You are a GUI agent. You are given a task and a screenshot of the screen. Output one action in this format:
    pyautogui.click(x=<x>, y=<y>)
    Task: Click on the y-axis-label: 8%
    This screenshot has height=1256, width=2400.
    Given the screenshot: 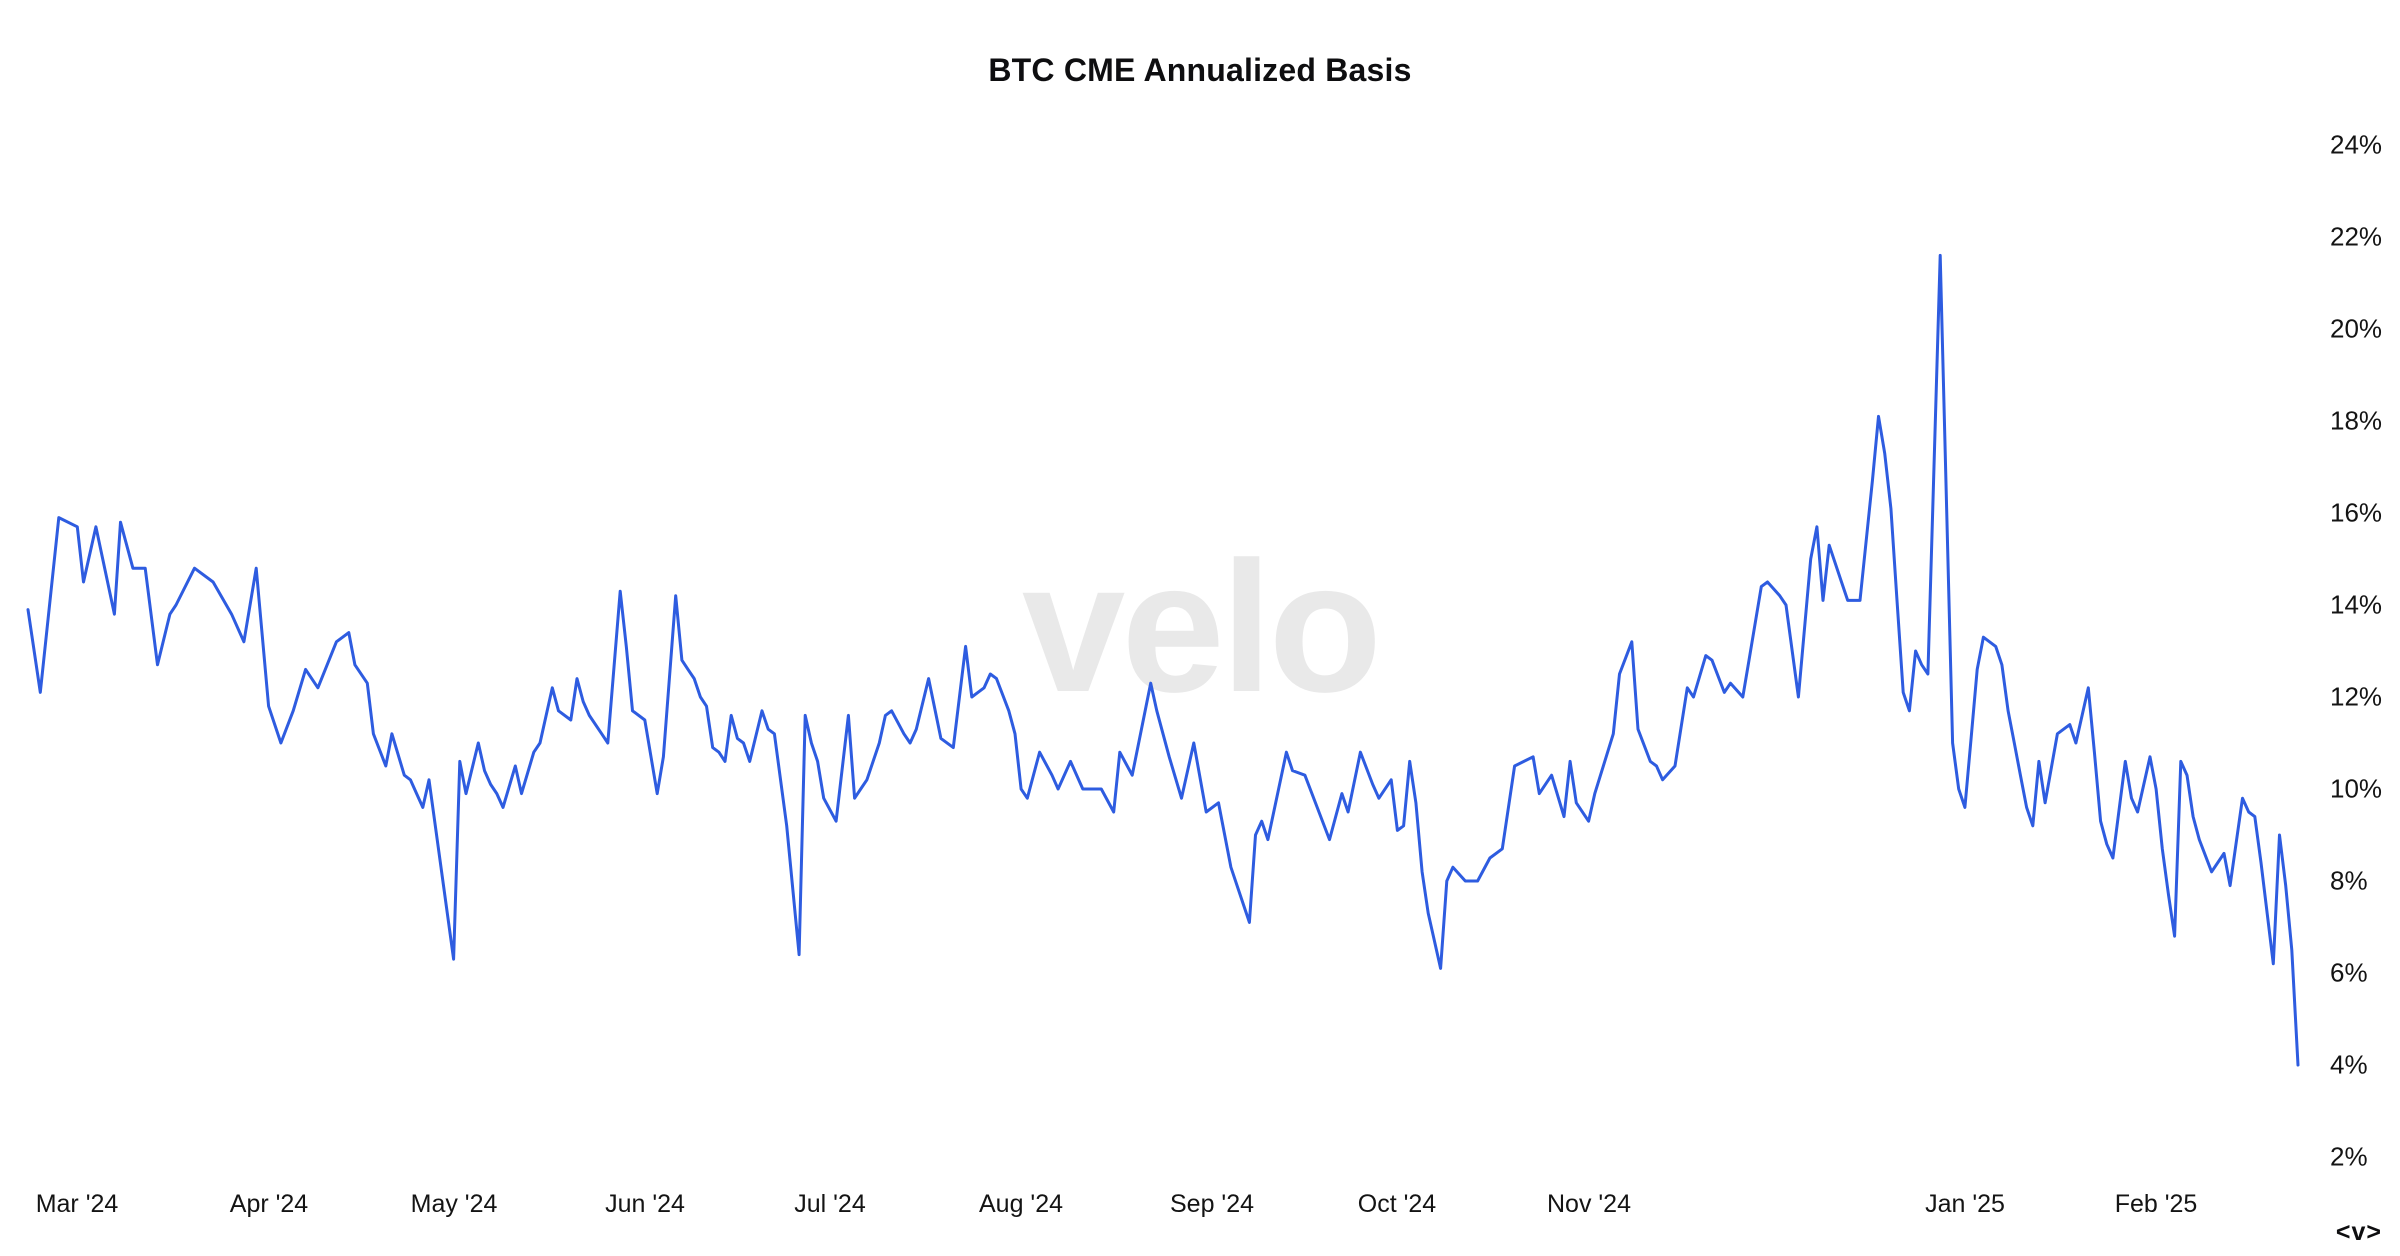 What is the action you would take?
    pyautogui.click(x=2349, y=880)
    